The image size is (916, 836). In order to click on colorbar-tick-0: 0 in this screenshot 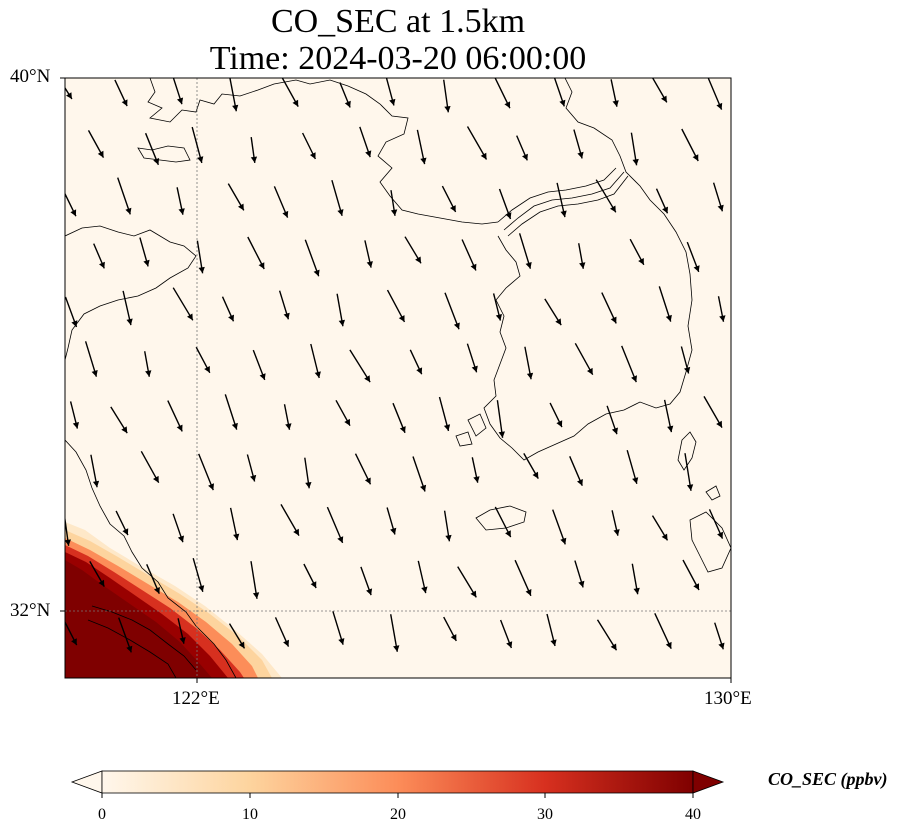, I will do `click(102, 814)`.